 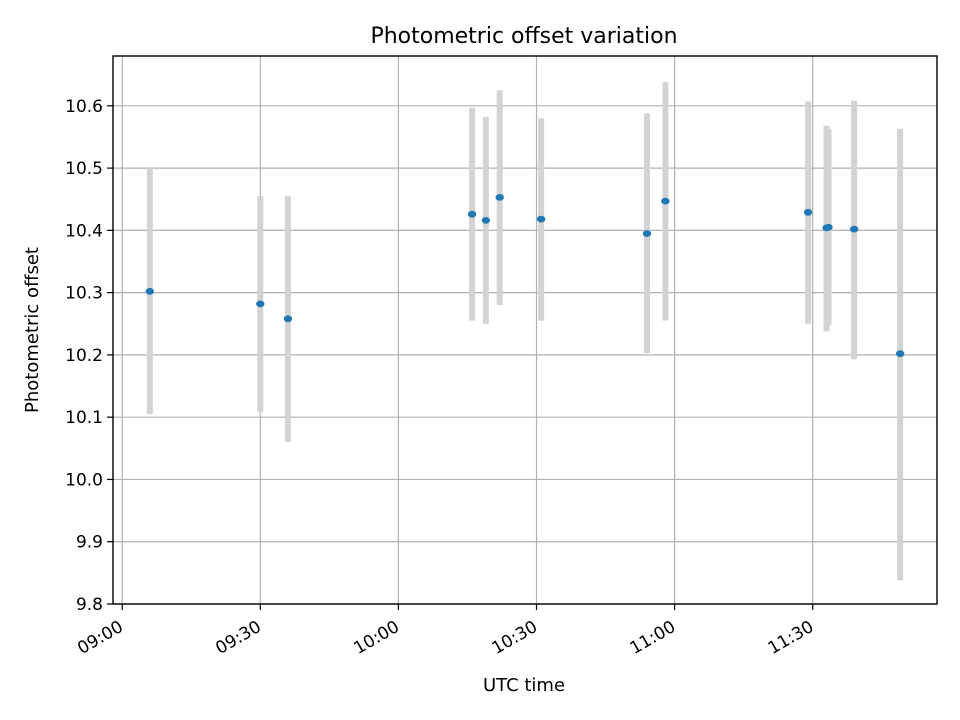 I want to click on y-tick-label: 10.0, so click(x=84, y=480).